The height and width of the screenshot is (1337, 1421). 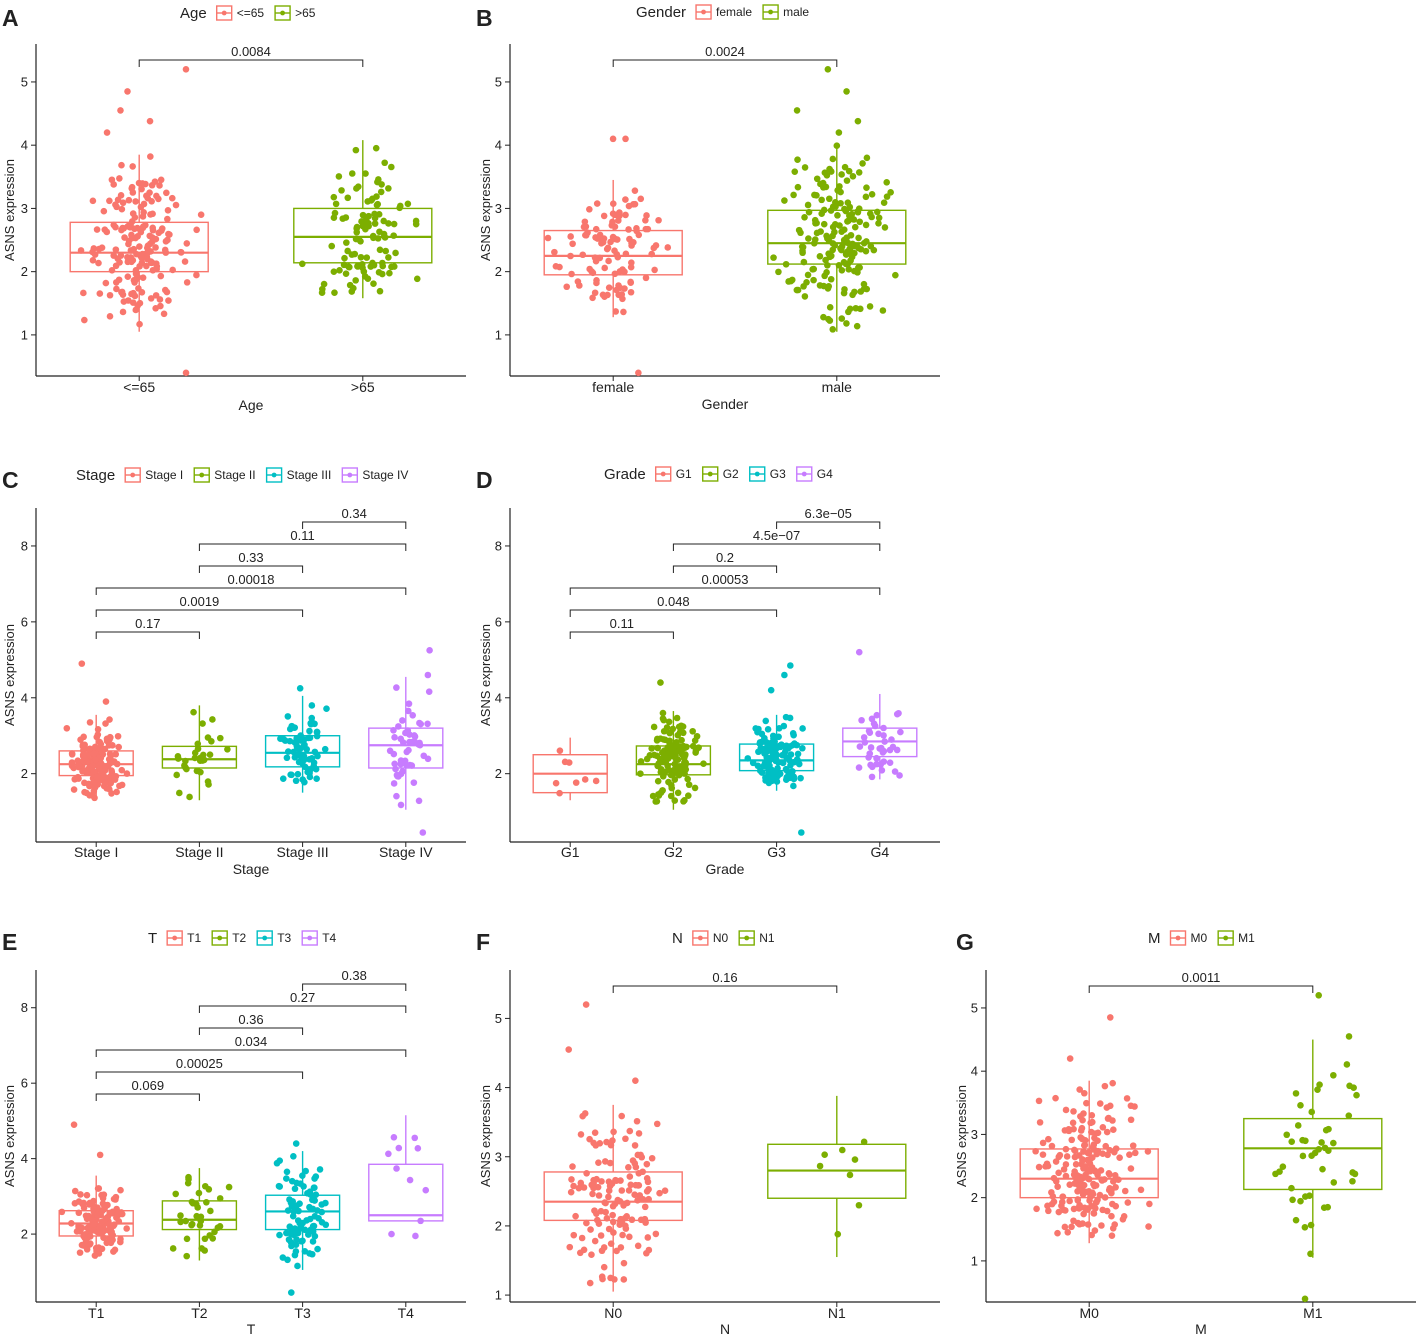 I want to click on x-tick-label: T4, so click(x=406, y=1313).